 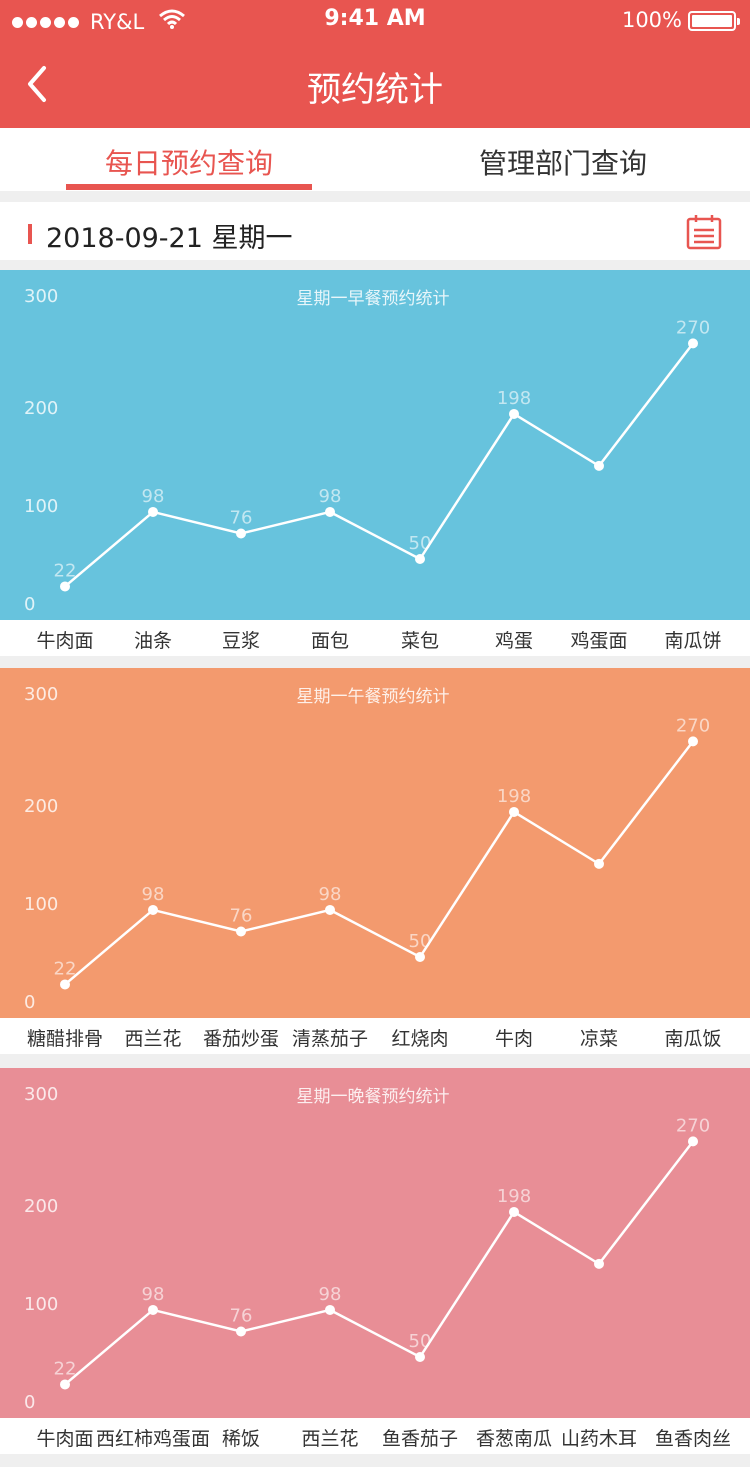 I want to click on tab-daily-query: 每日预约查询, so click(x=188, y=163).